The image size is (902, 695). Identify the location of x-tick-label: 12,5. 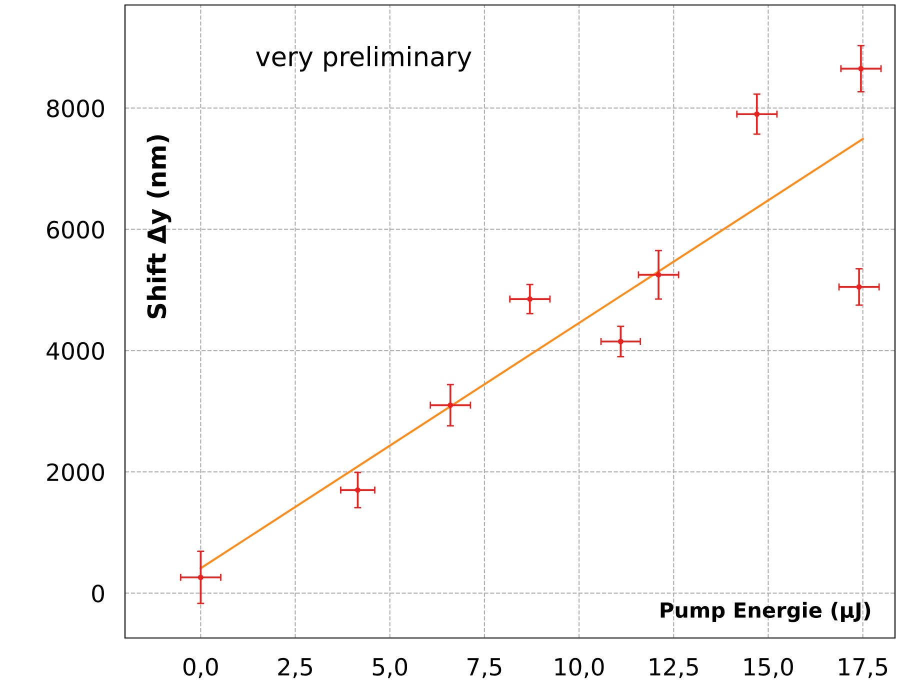
(674, 668).